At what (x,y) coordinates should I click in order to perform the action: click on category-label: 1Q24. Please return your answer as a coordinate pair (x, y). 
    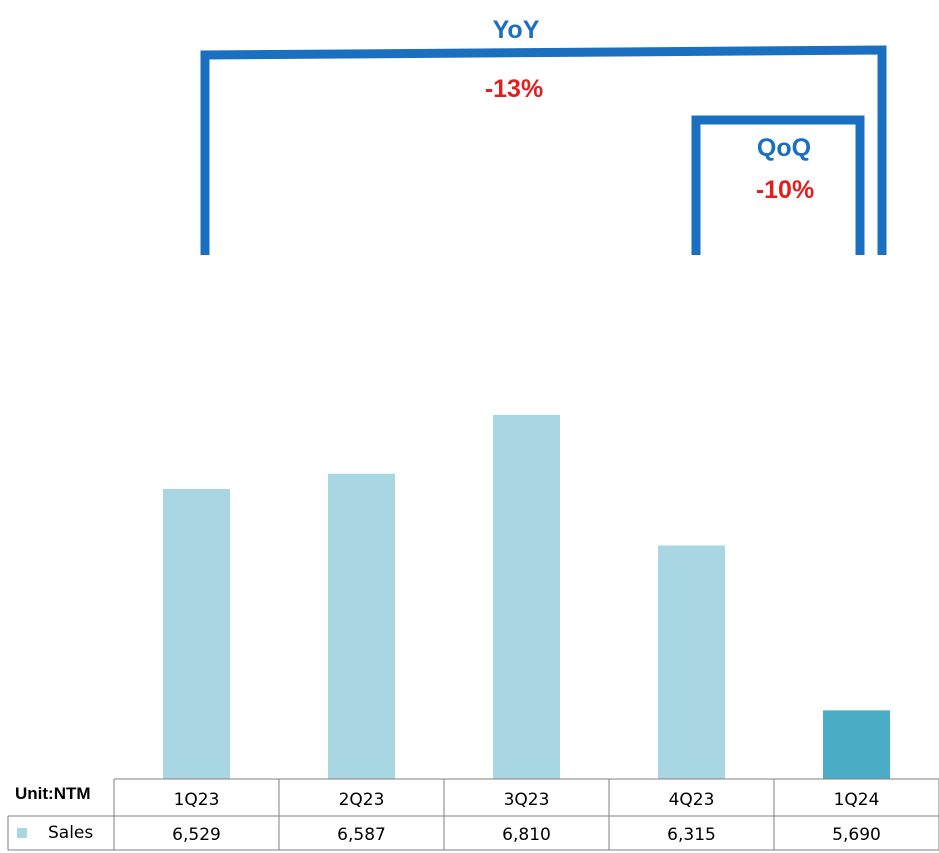
    Looking at the image, I should click on (857, 800).